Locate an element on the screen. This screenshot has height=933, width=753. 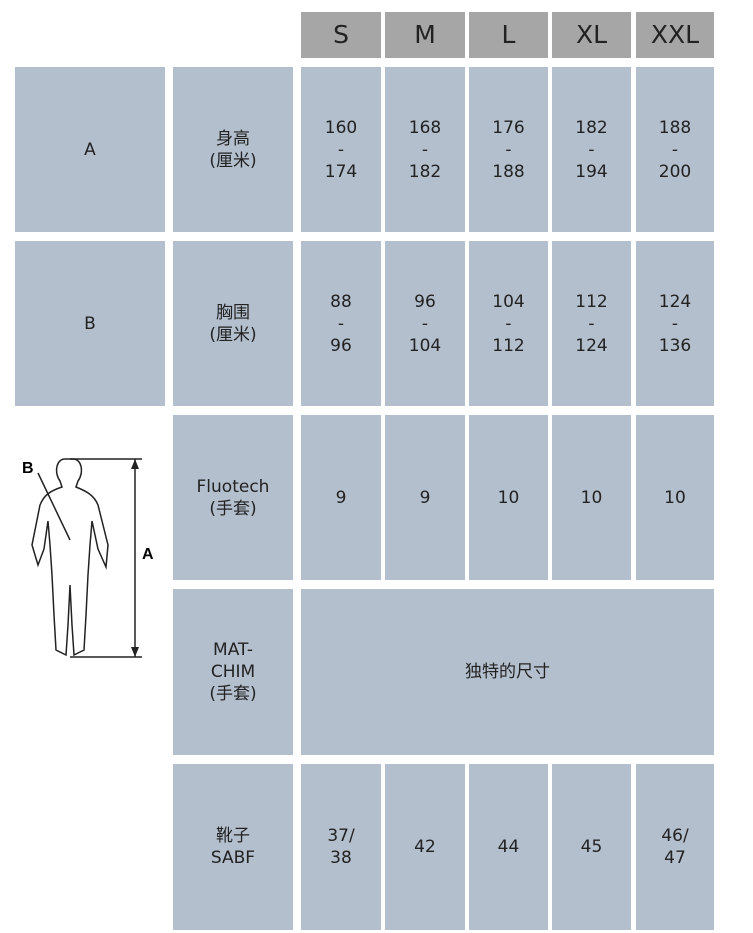
row-label: A is located at coordinates (90, 149).